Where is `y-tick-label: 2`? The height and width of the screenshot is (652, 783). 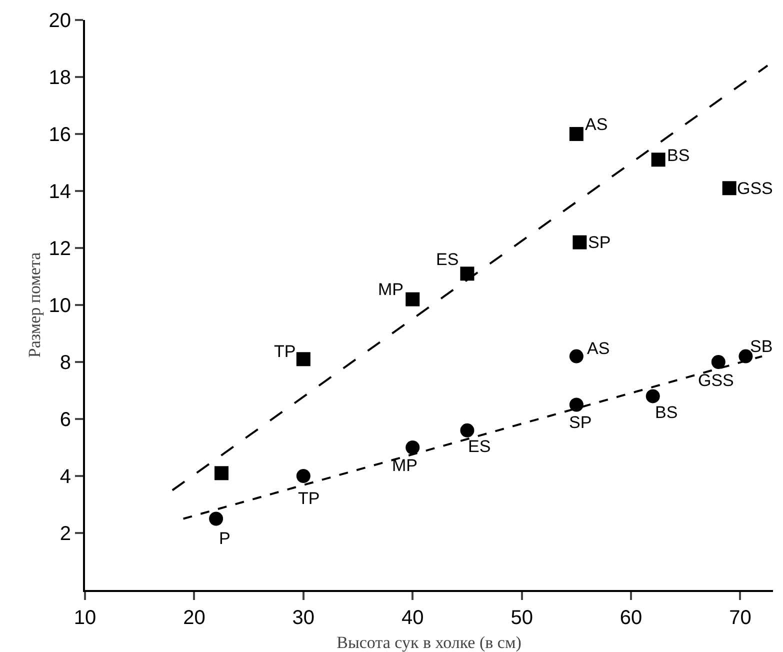
y-tick-label: 2 is located at coordinates (65, 534).